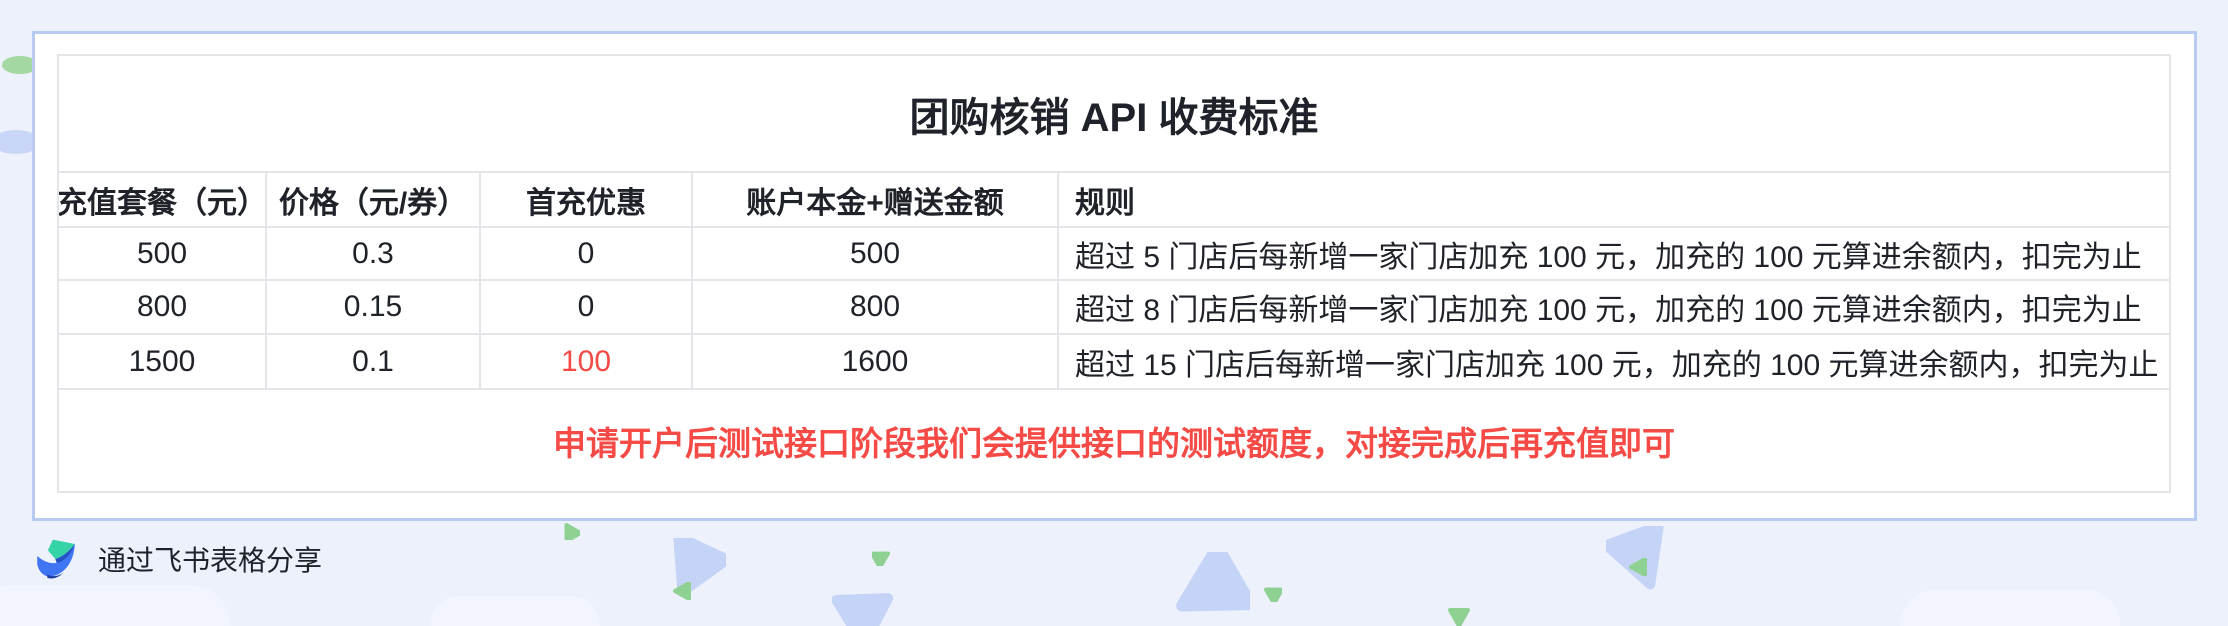 This screenshot has height=626, width=2228. What do you see at coordinates (374, 362) in the screenshot?
I see `cell-price: 0.1` at bounding box center [374, 362].